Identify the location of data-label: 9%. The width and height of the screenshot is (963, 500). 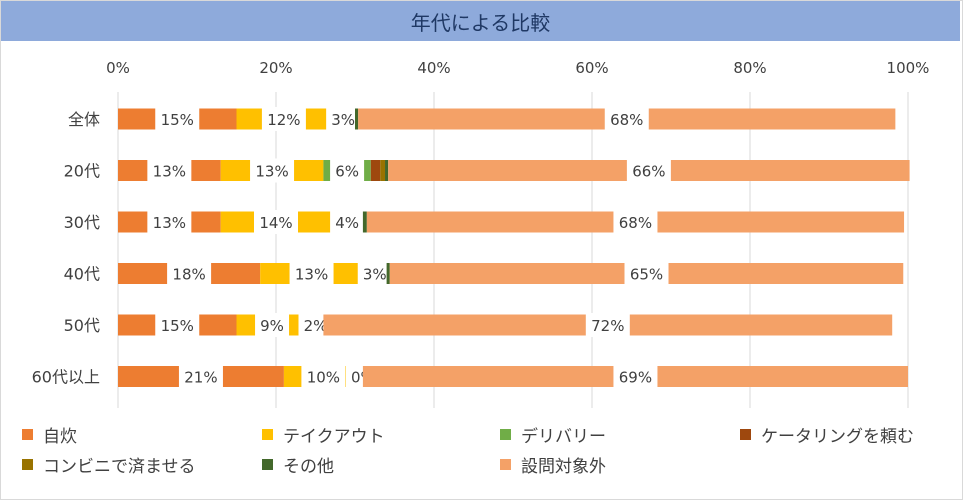
(272, 326).